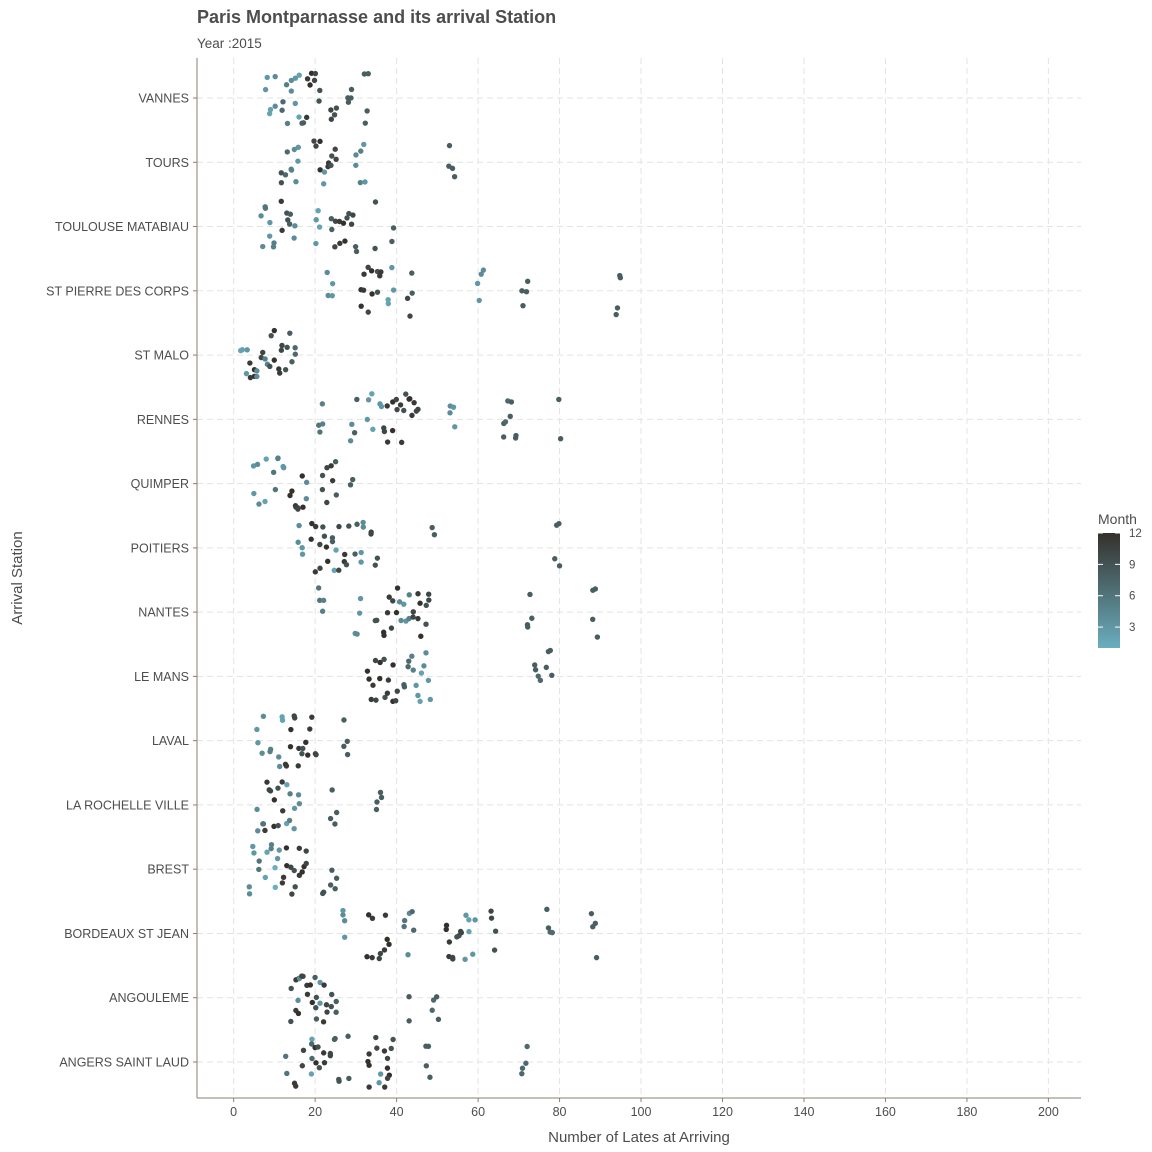  Describe the element at coordinates (1135, 534) in the screenshot. I see `legend-break-label: 12` at that location.